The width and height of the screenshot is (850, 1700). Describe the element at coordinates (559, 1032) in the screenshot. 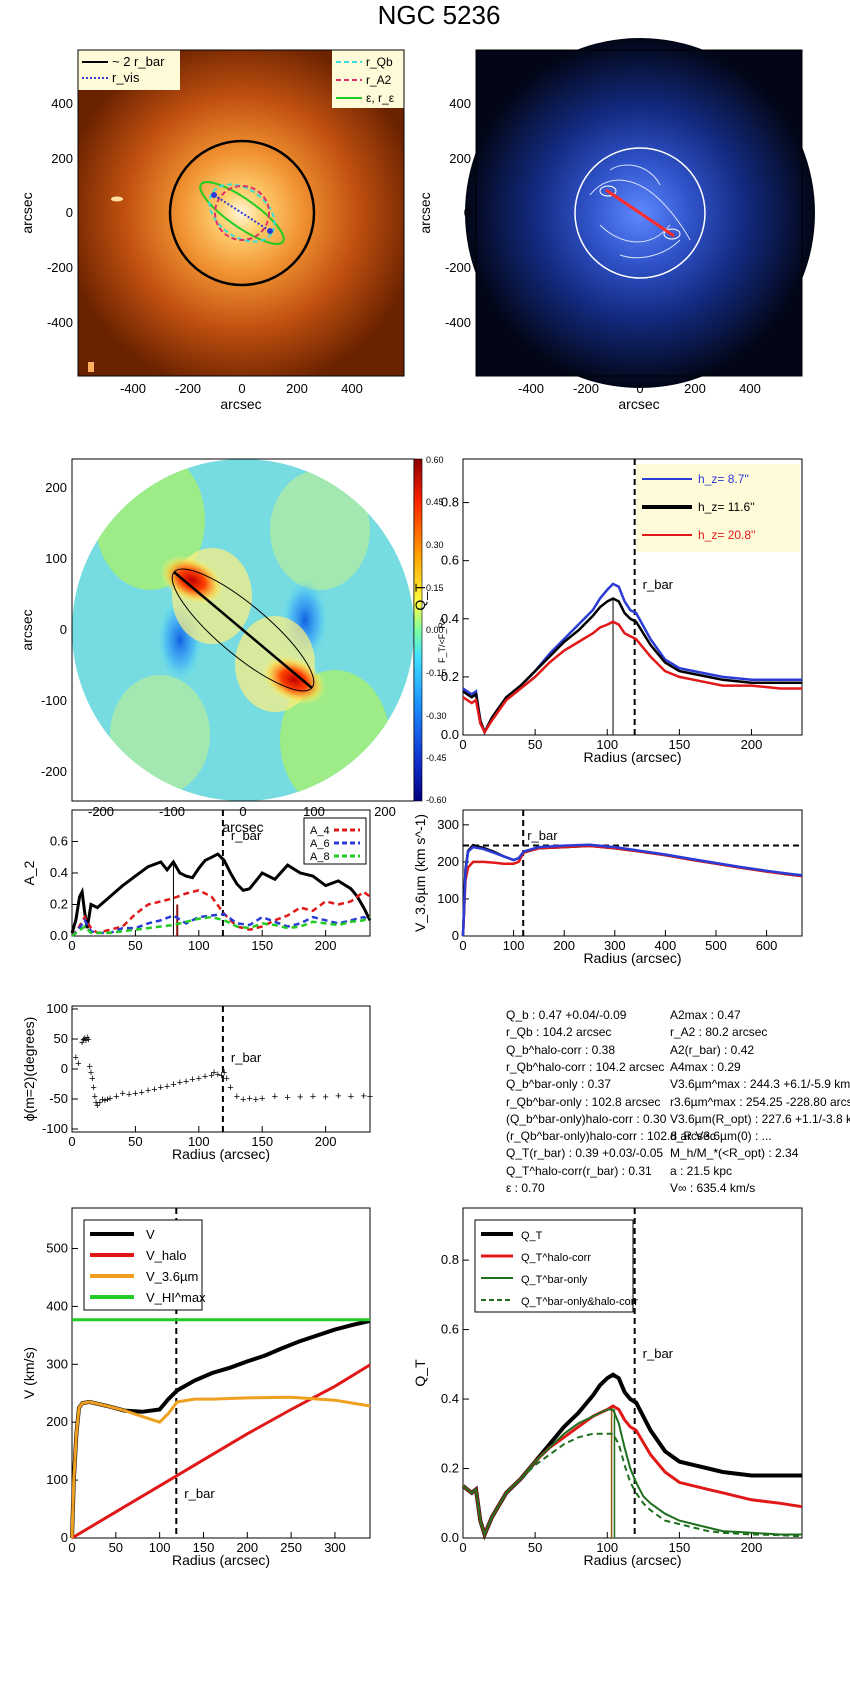

I see `param-left: r_Qb : 104.2 arcsec` at that location.